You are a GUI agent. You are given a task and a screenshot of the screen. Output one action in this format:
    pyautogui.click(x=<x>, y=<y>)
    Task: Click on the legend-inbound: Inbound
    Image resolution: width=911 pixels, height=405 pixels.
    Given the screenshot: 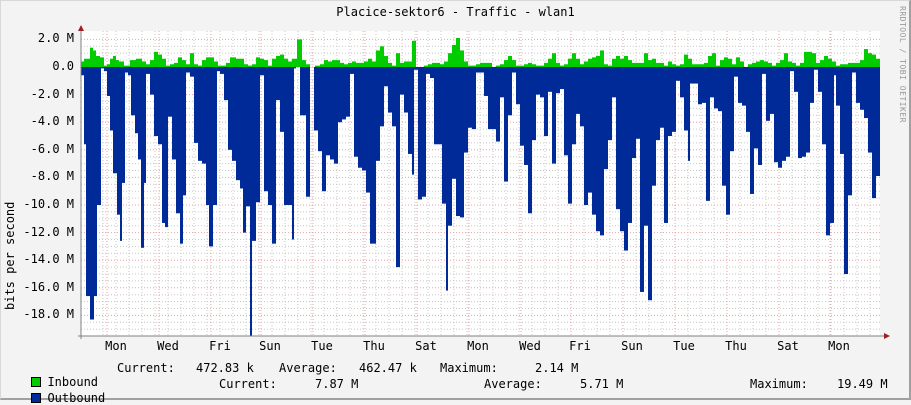 What is the action you would take?
    pyautogui.click(x=57, y=375)
    